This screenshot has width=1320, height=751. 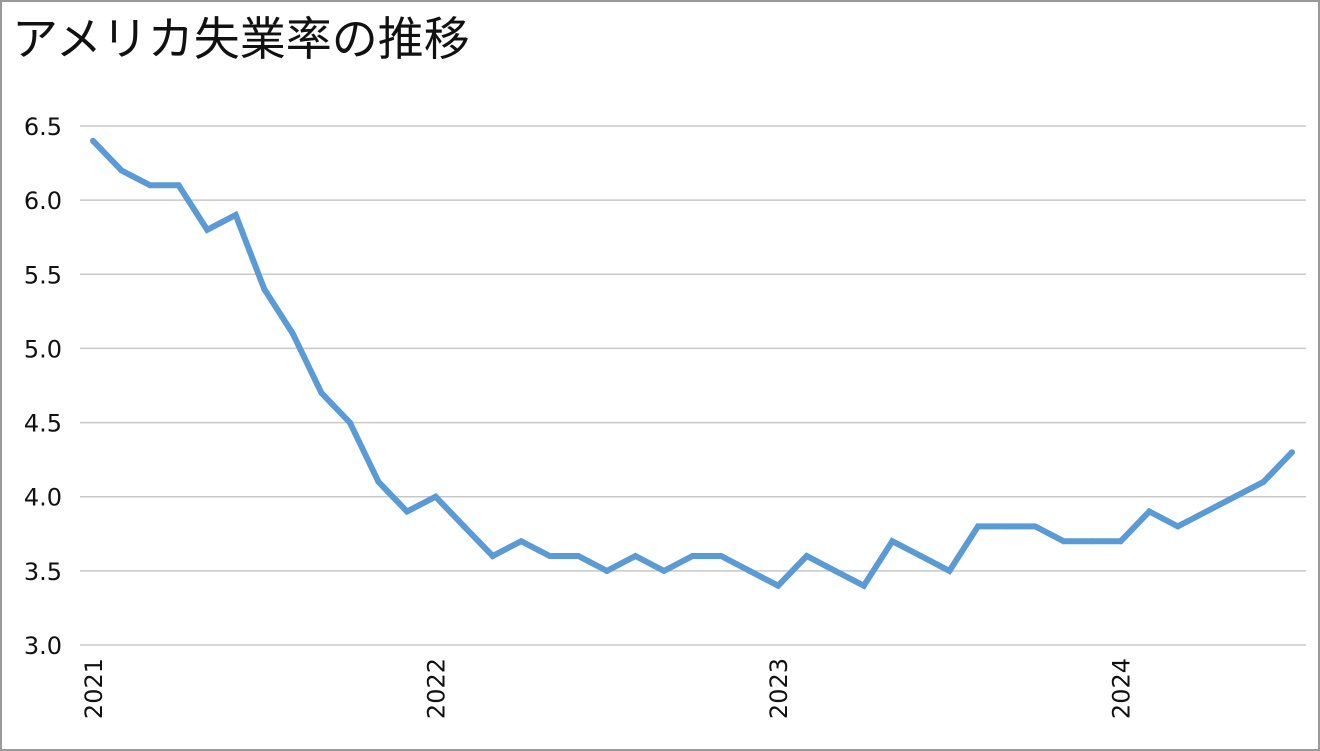 I want to click on chart-title: アメリカ失業率の推移, so click(x=241, y=39).